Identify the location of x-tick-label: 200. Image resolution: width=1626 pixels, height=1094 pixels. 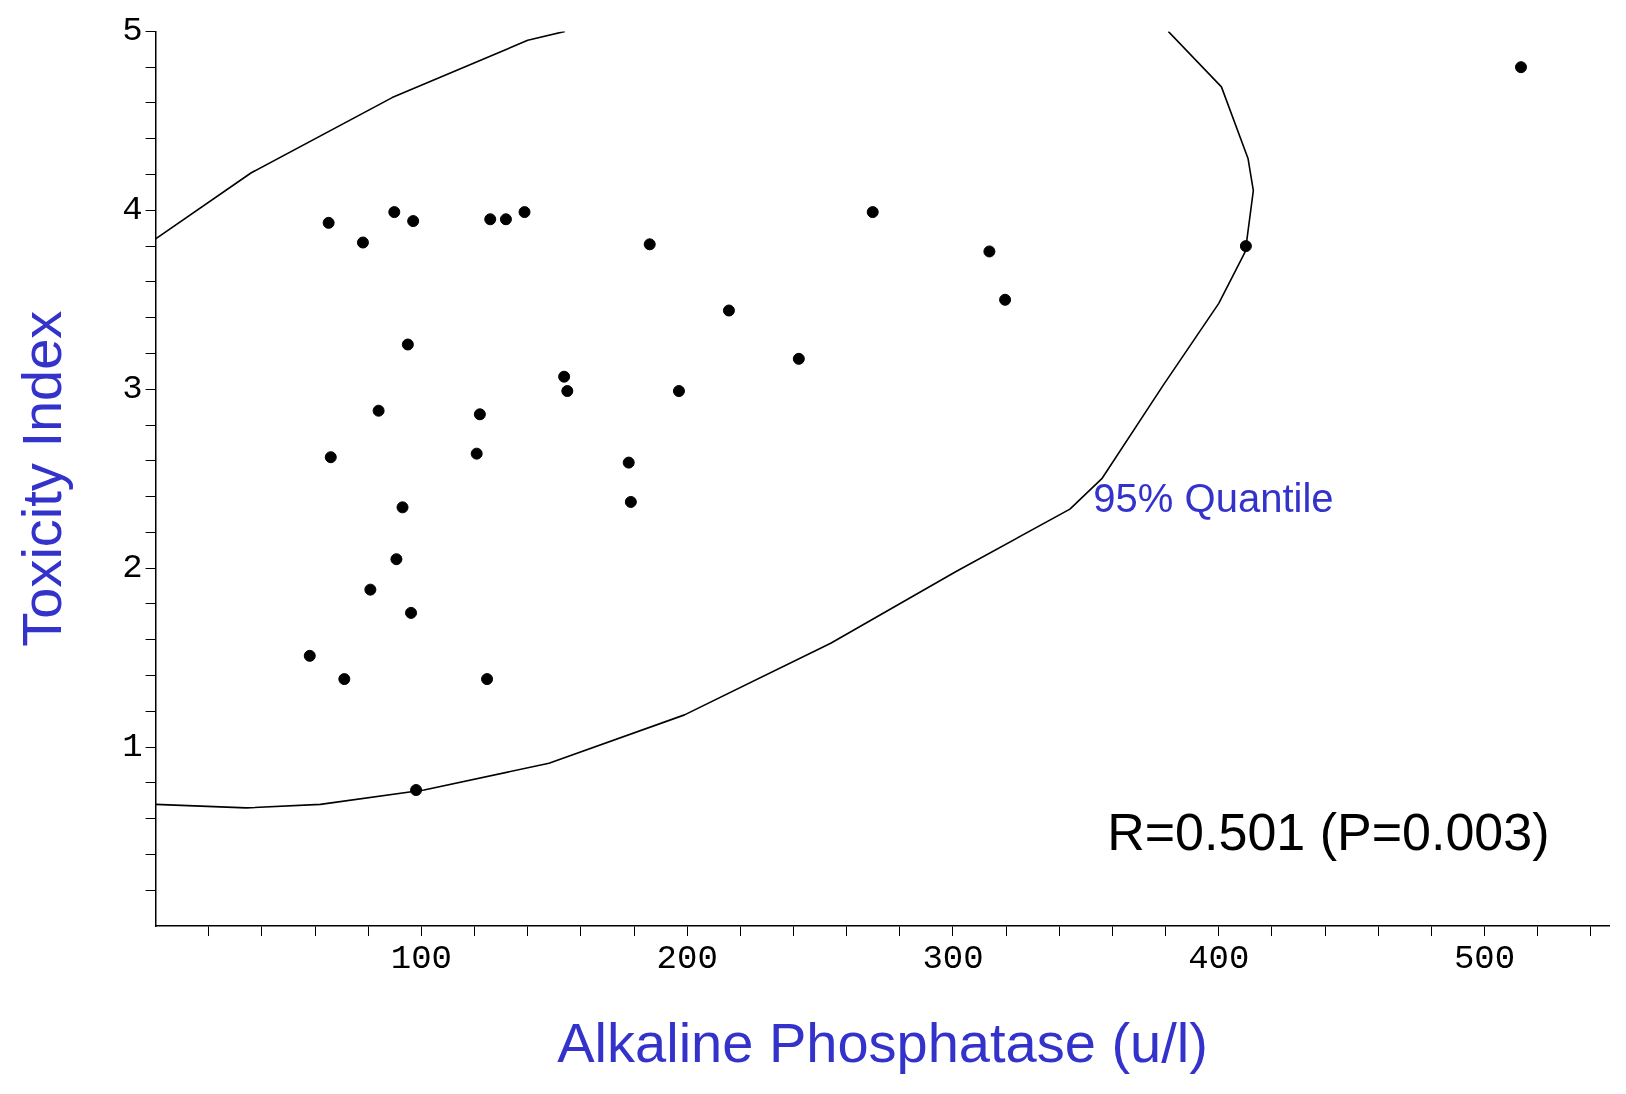
(687, 959).